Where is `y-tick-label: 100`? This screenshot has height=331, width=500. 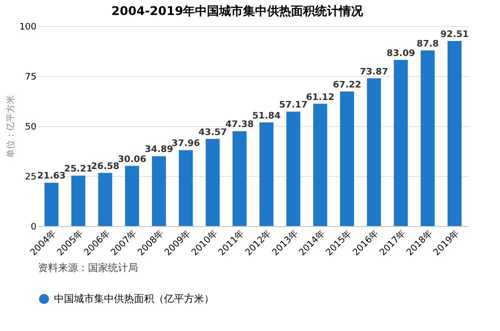 y-tick-label: 100 is located at coordinates (28, 27).